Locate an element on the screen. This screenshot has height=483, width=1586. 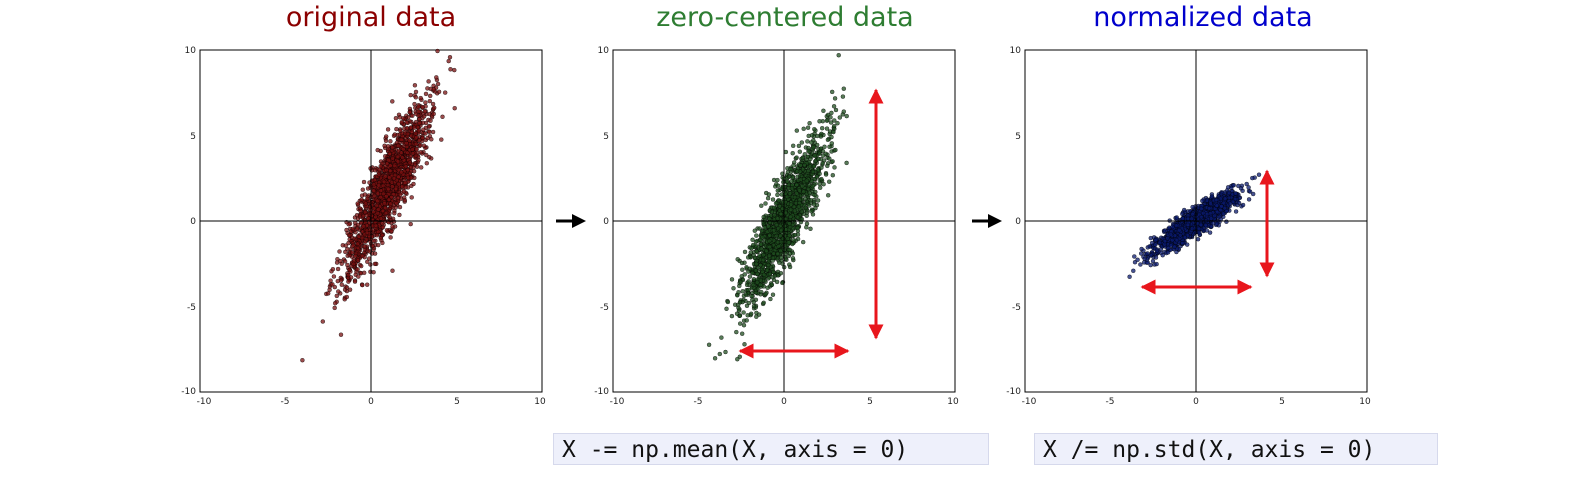
x-tick-label: 0 is located at coordinates (371, 402).